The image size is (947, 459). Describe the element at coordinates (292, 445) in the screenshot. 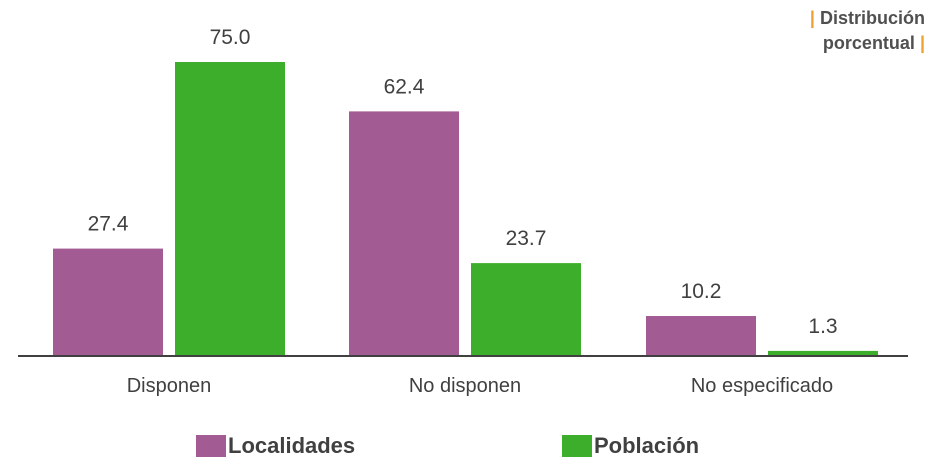

I see `legend-label-localidades: Localidades` at that location.